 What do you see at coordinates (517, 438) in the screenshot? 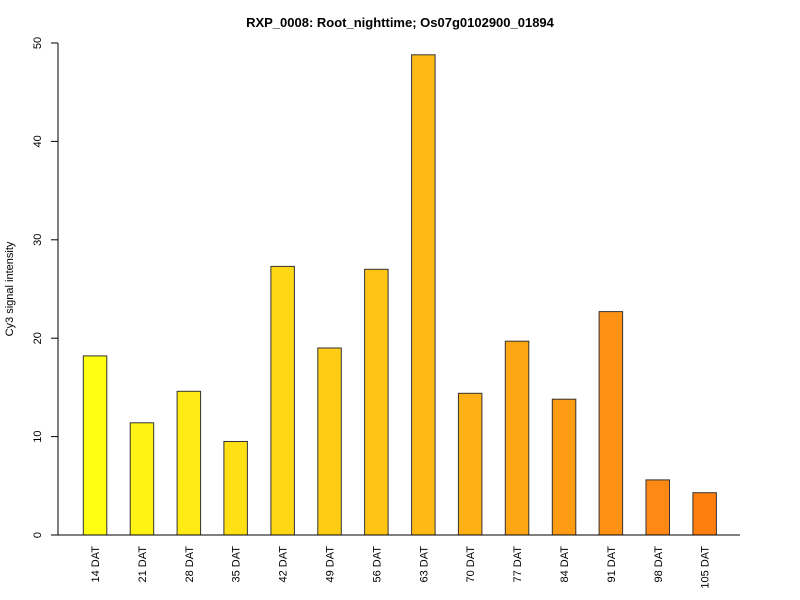
I see `bar-77-dat` at bounding box center [517, 438].